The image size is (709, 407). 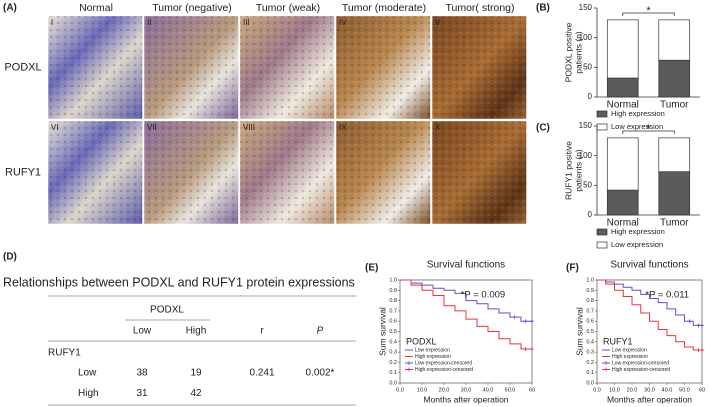 I want to click on panel-label: (D), so click(x=10, y=257).